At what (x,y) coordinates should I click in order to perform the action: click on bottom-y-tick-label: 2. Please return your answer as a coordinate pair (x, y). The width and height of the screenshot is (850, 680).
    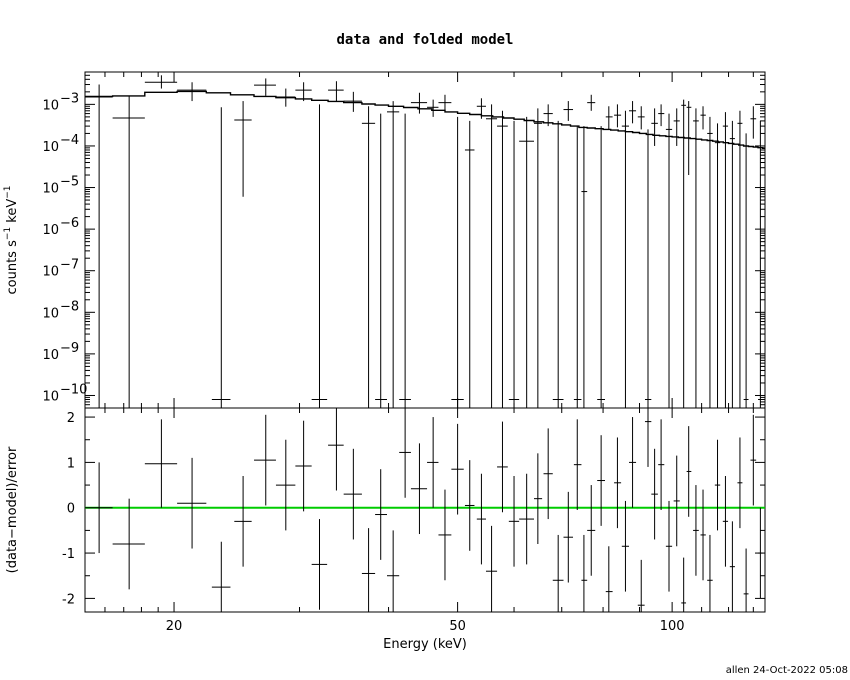
    Looking at the image, I should click on (71, 418).